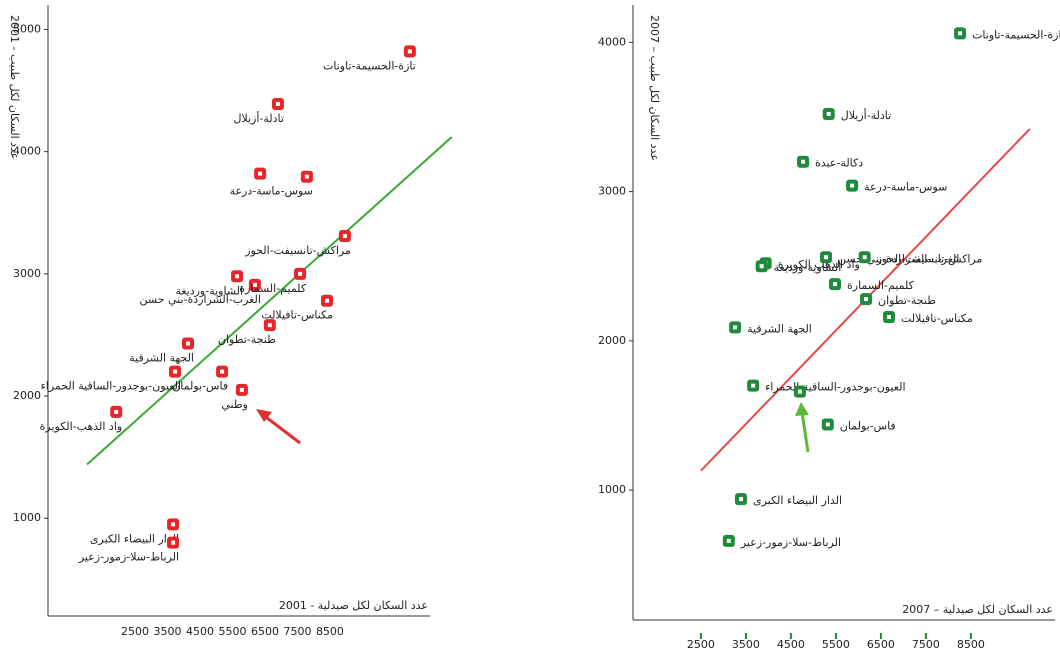 The image size is (1060, 659). I want to click on y-axis-label: عدد السكان لكل طبيب - 2001, so click(14, 87).